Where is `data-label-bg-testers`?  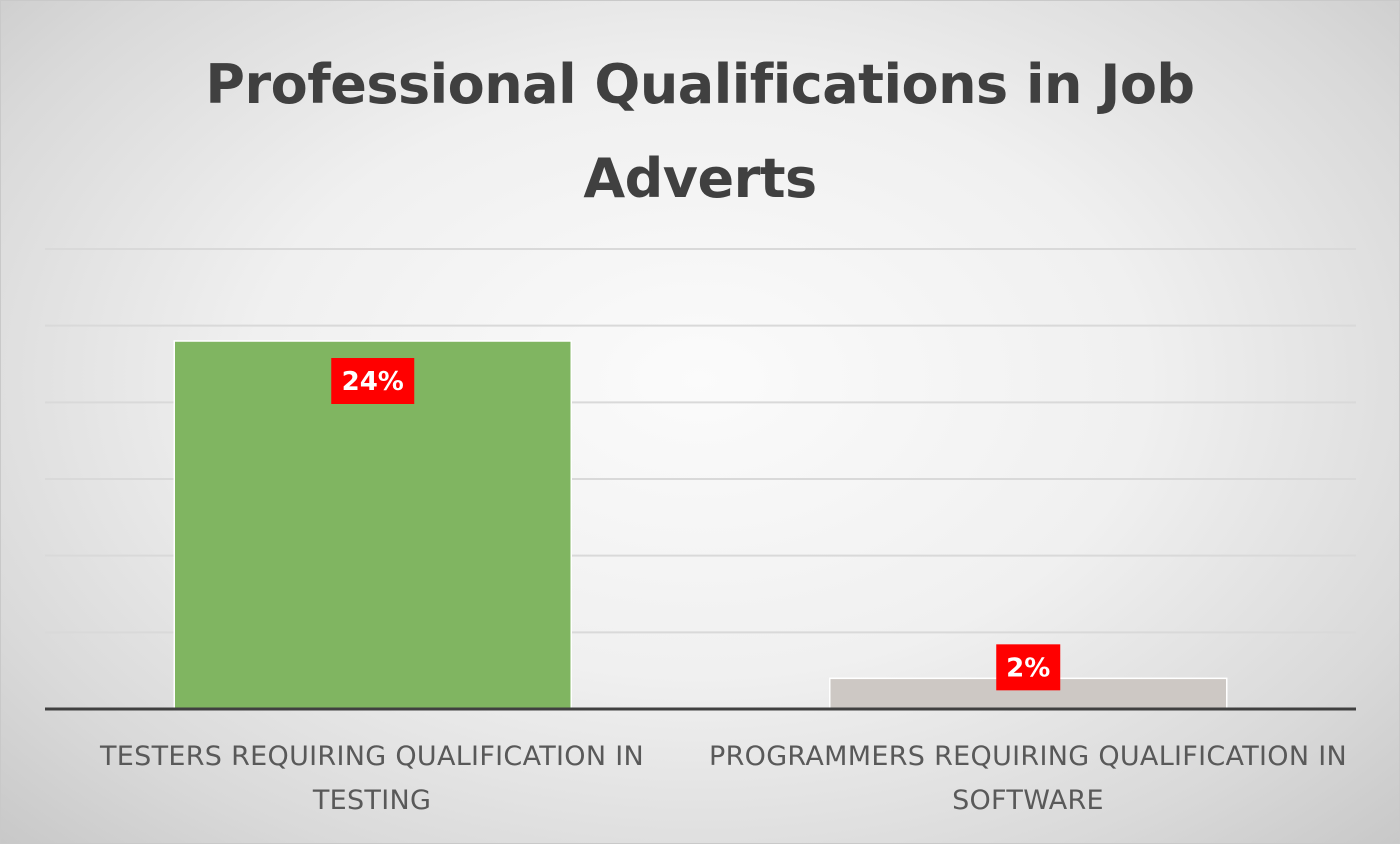 data-label-bg-testers is located at coordinates (373, 381).